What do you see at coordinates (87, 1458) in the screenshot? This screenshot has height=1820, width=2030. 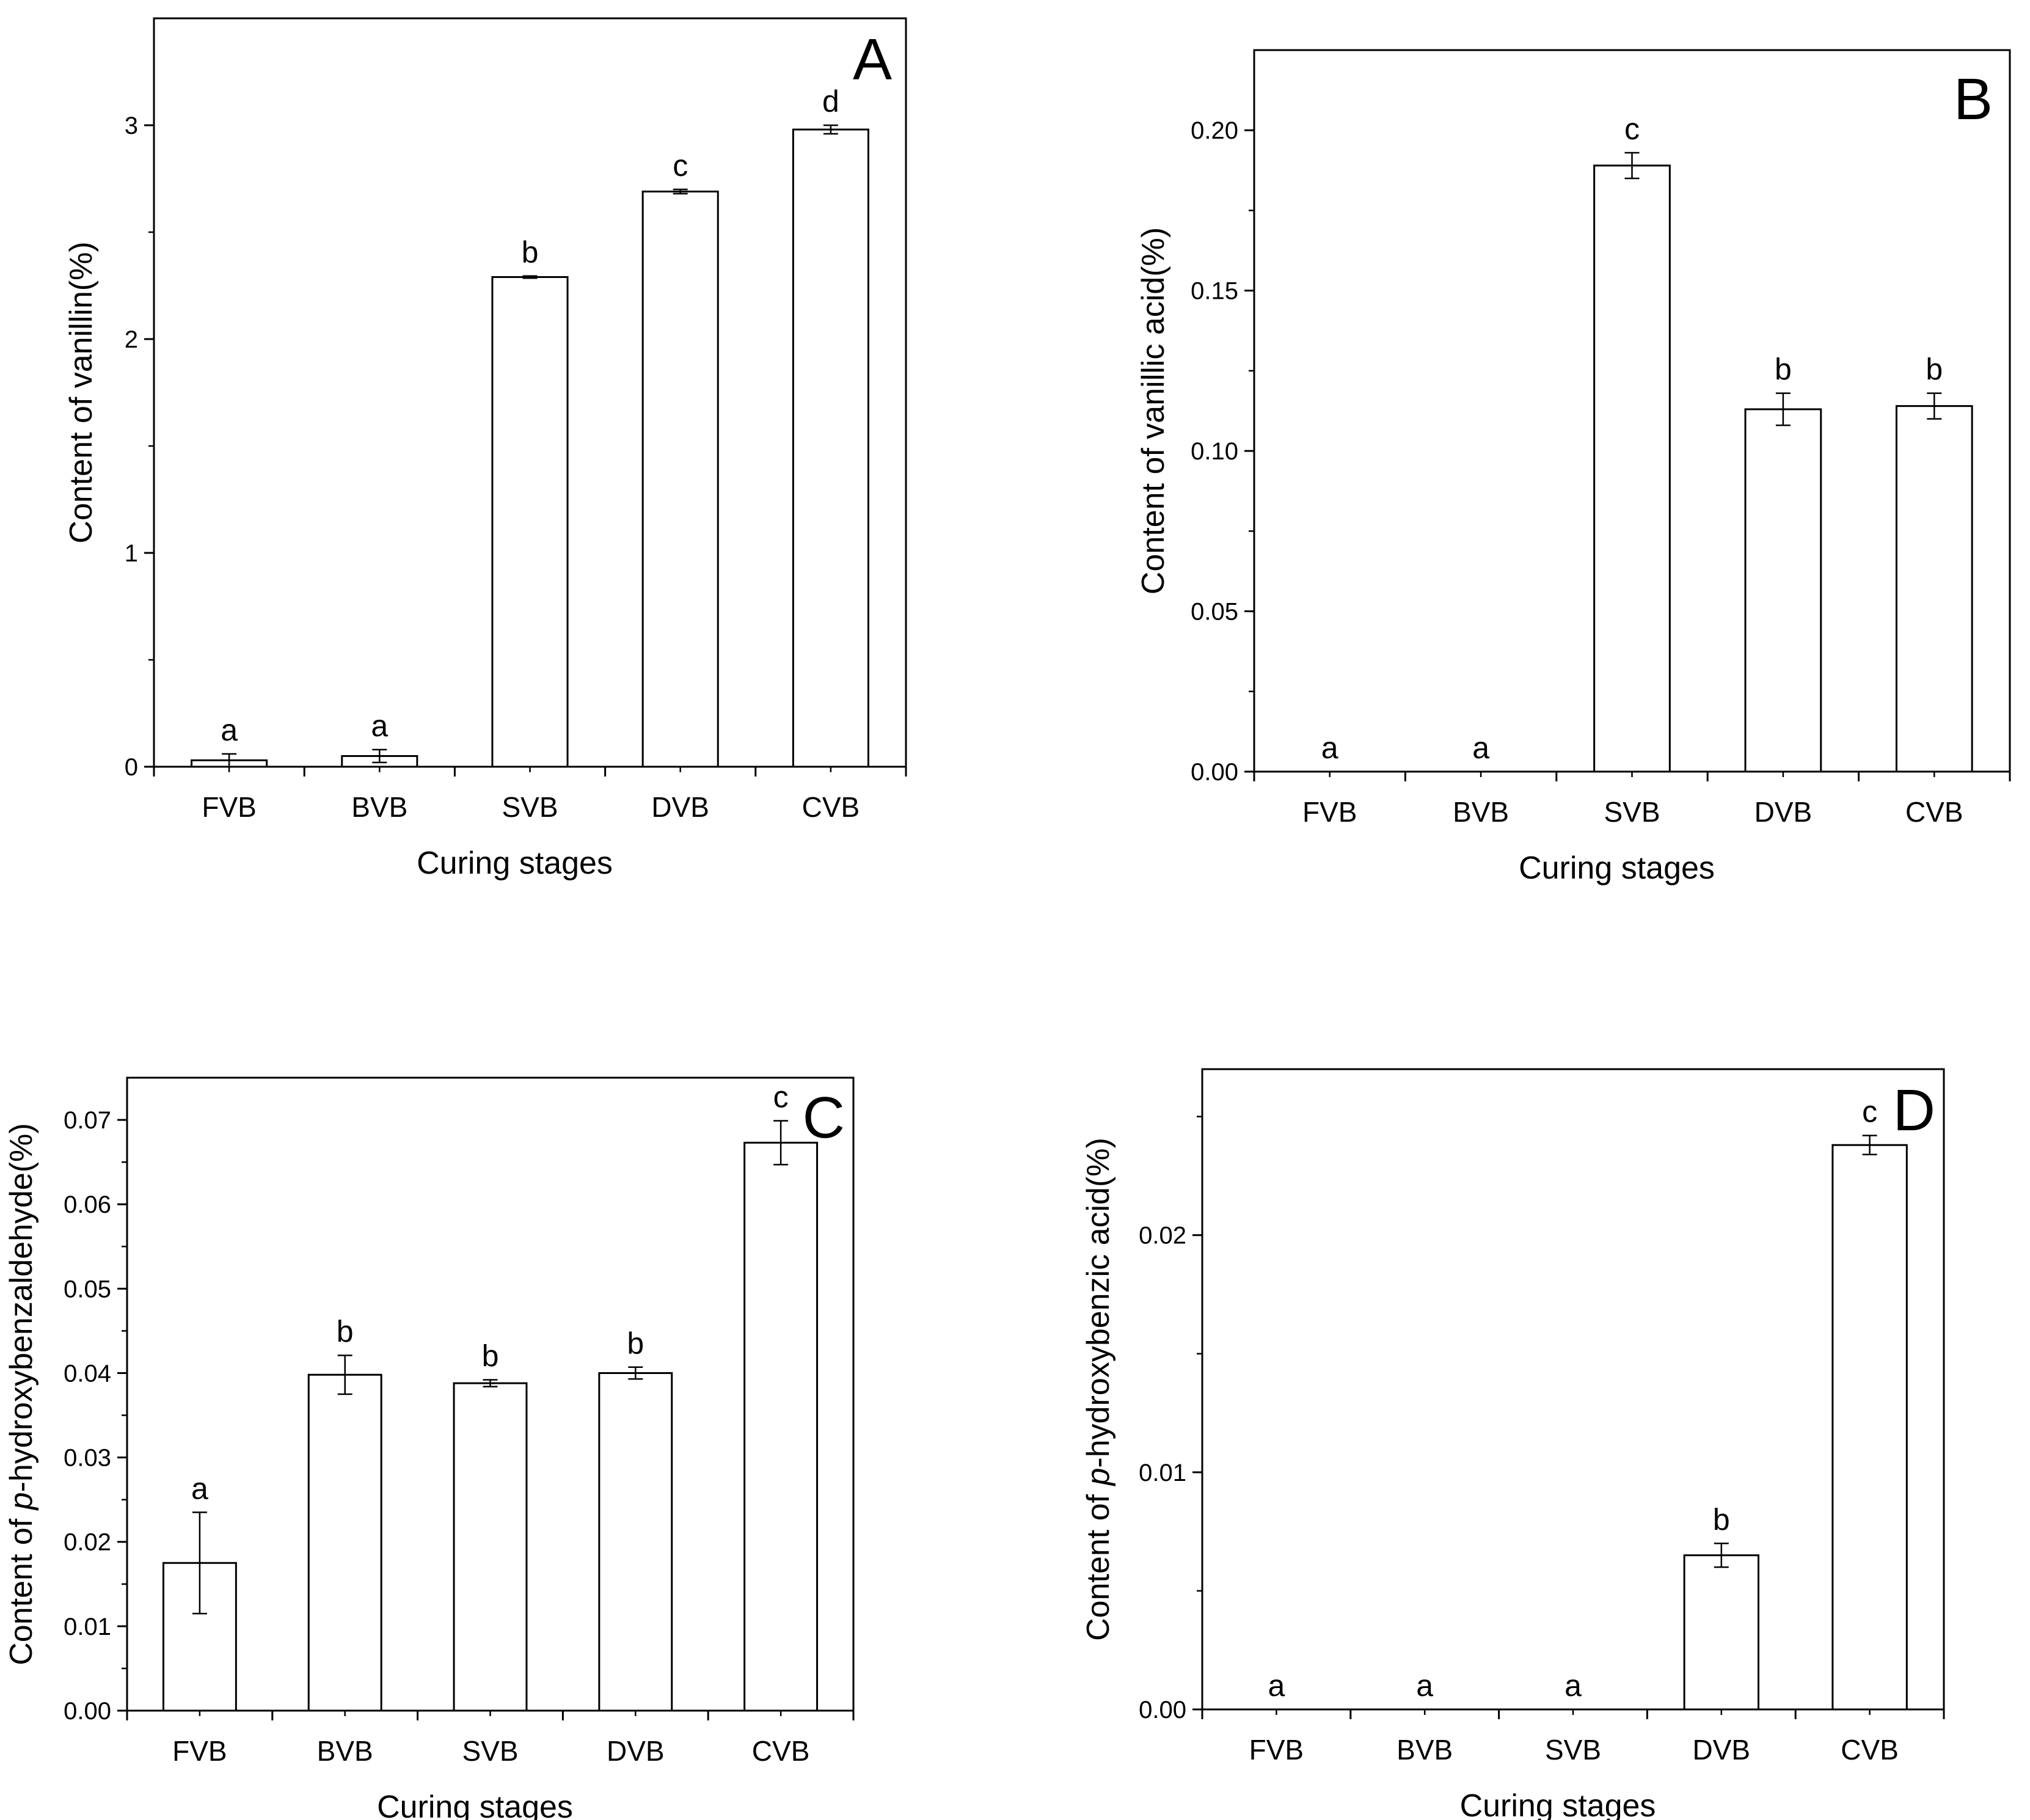 I see `y-tick-label: 0.03` at bounding box center [87, 1458].